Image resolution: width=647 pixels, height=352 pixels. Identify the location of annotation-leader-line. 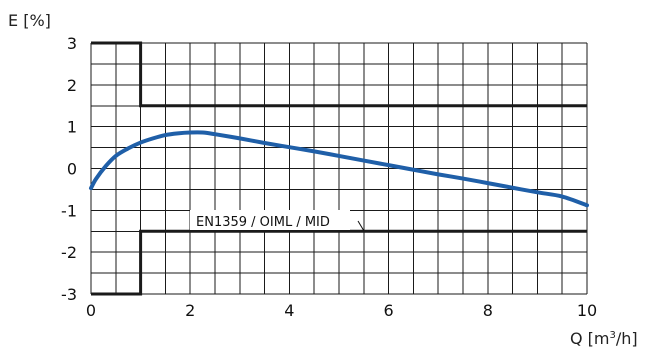
(361, 226).